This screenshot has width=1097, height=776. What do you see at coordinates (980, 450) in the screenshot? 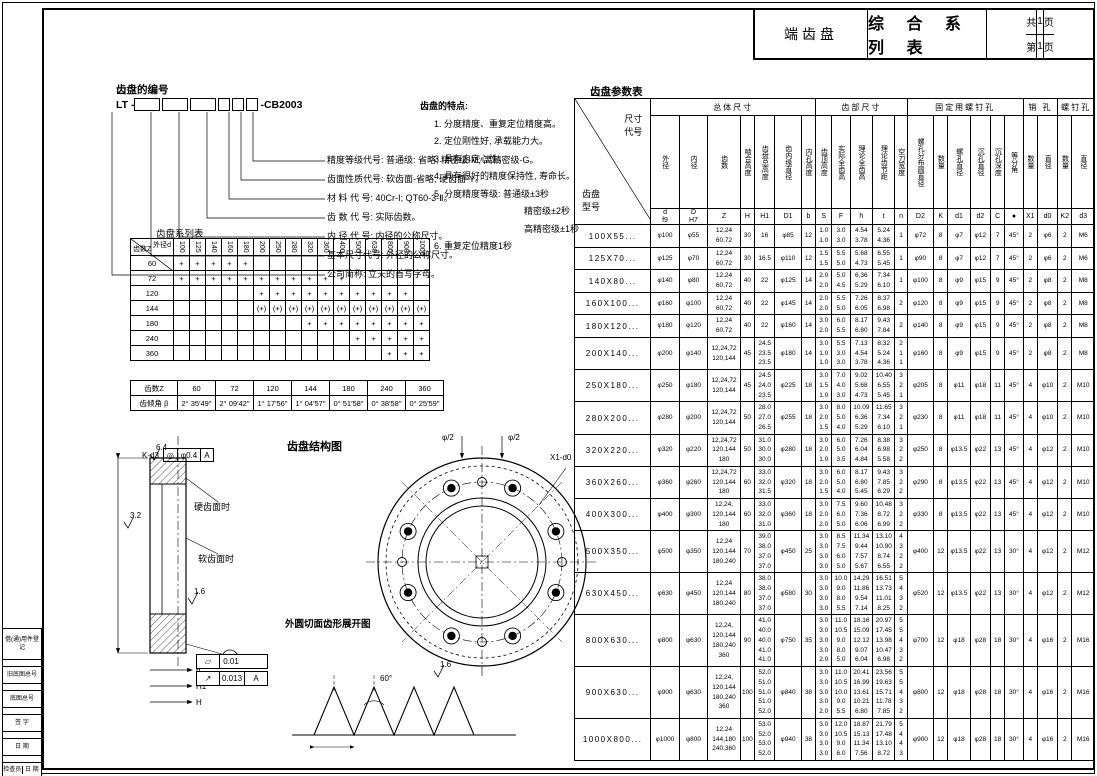
I see `param-value: φ22` at bounding box center [980, 450].